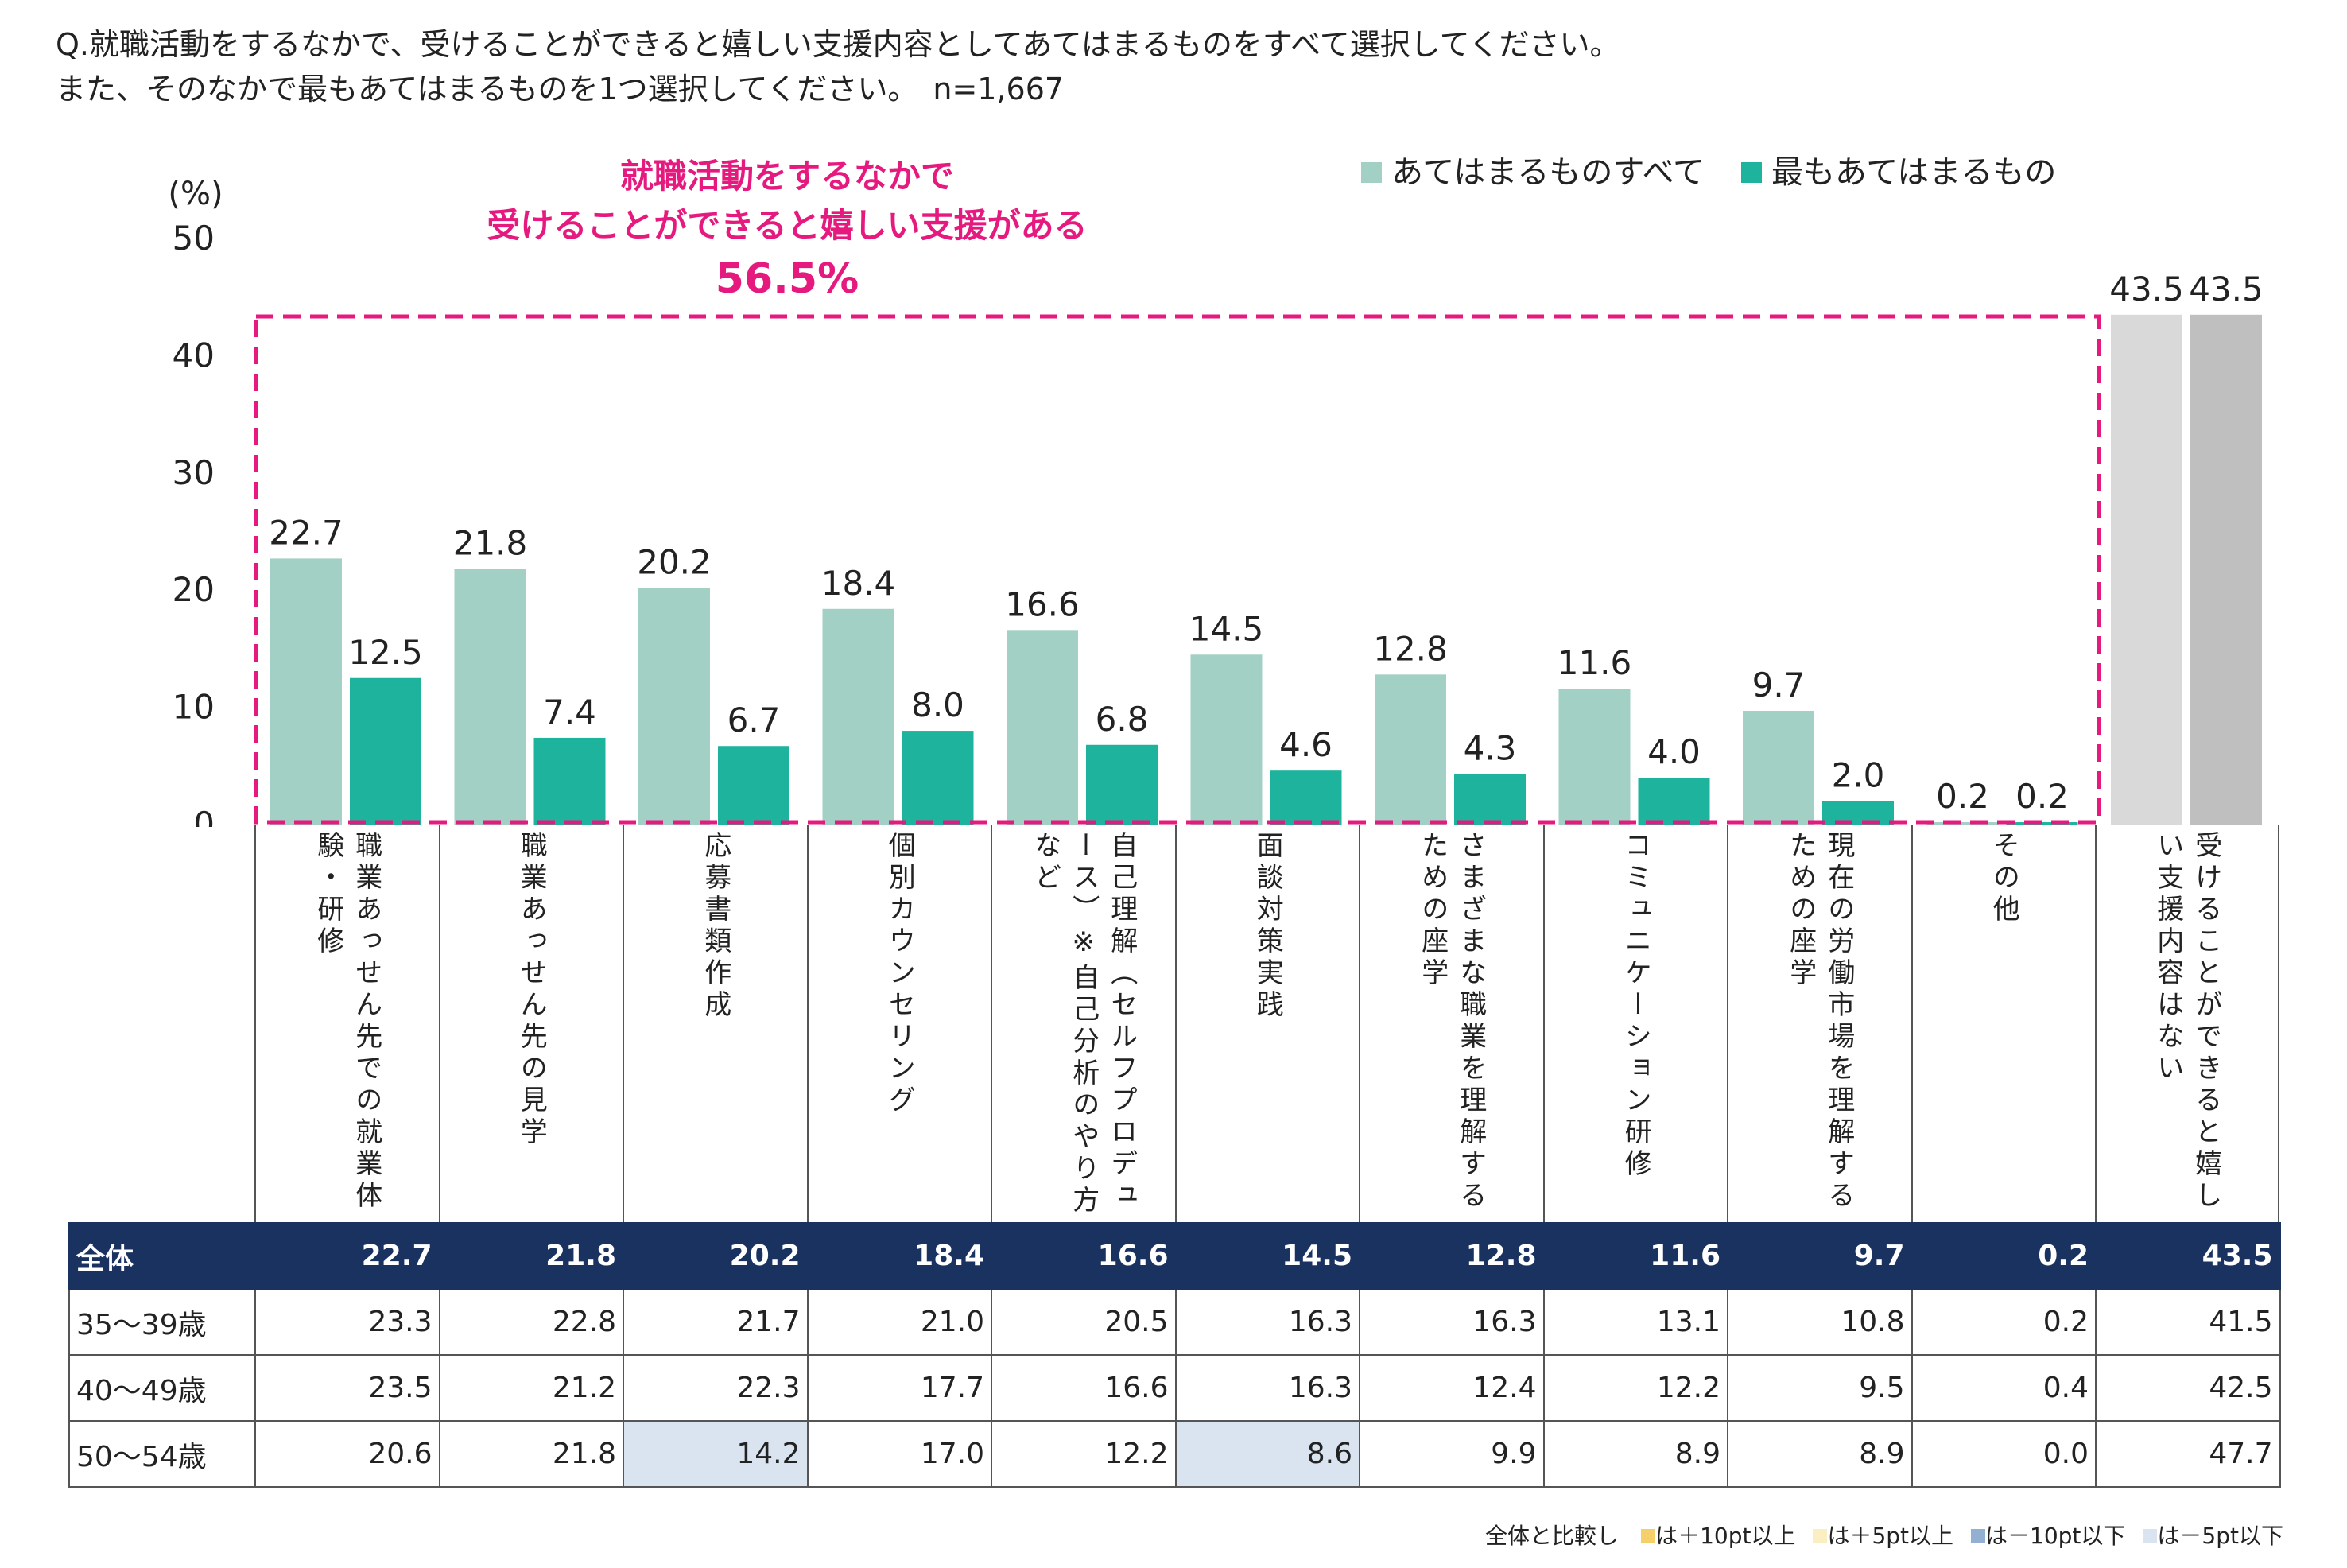 This screenshot has width=2347, height=1568. I want to click on category-label: 職業あっせん先の見学, so click(530, 1023).